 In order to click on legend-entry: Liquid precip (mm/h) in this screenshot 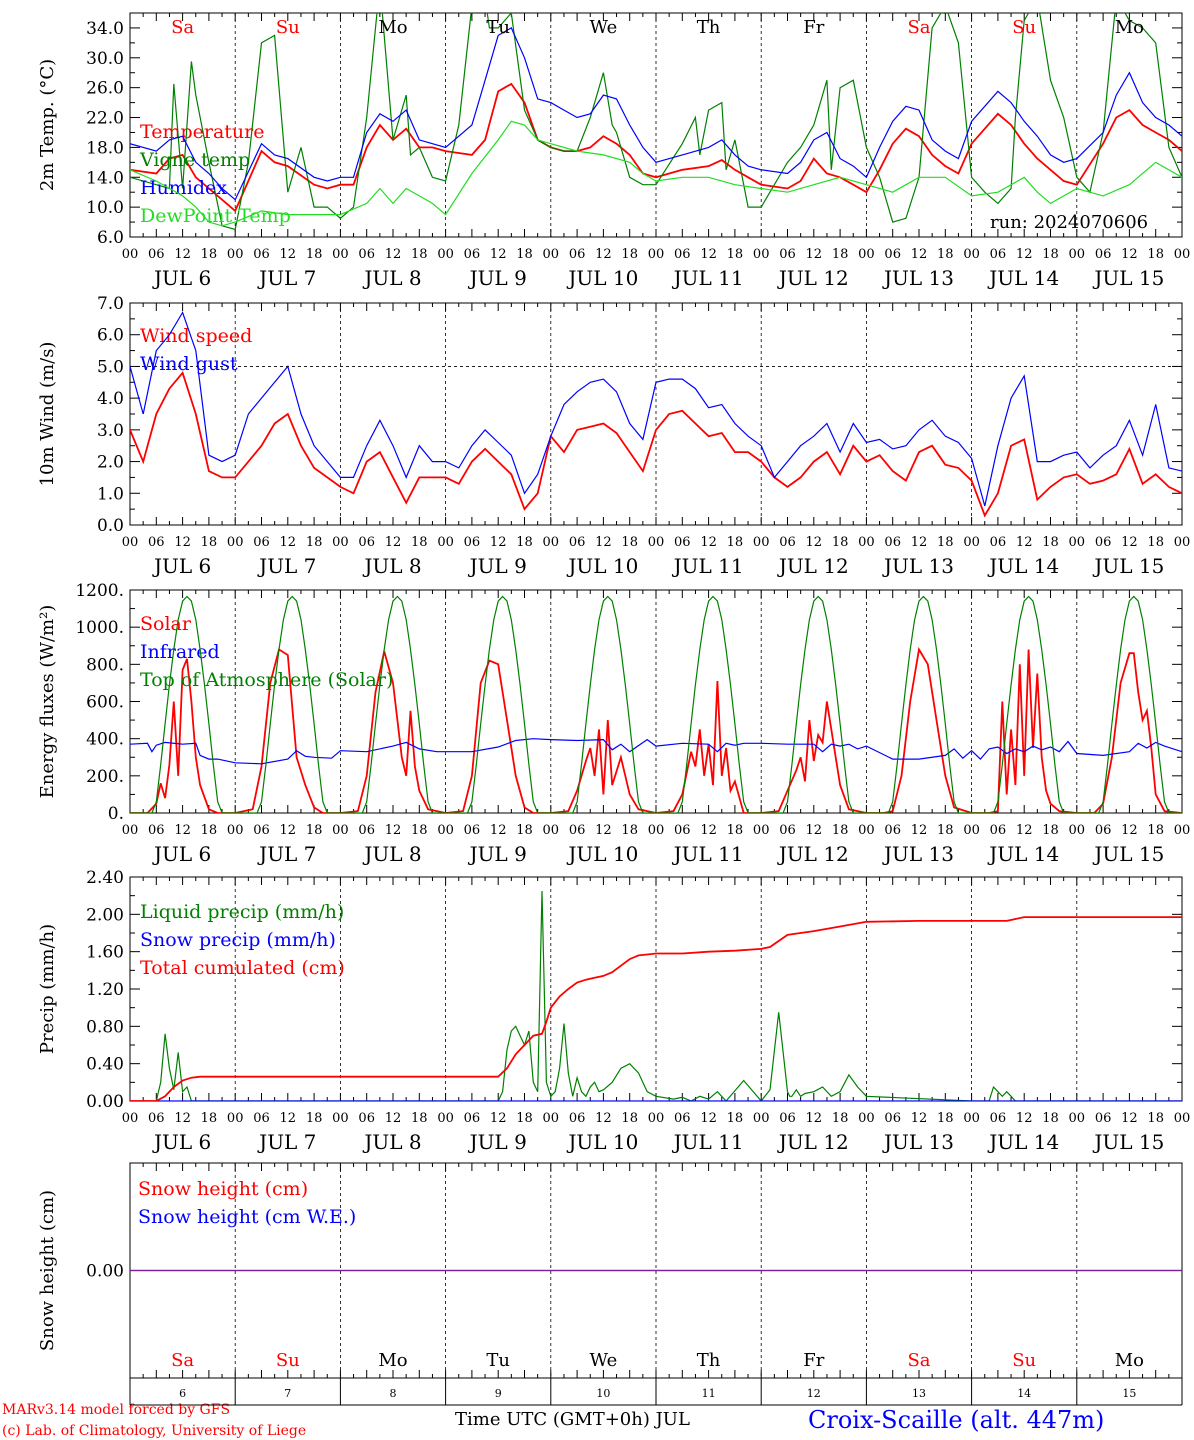, I will do `click(242, 912)`.